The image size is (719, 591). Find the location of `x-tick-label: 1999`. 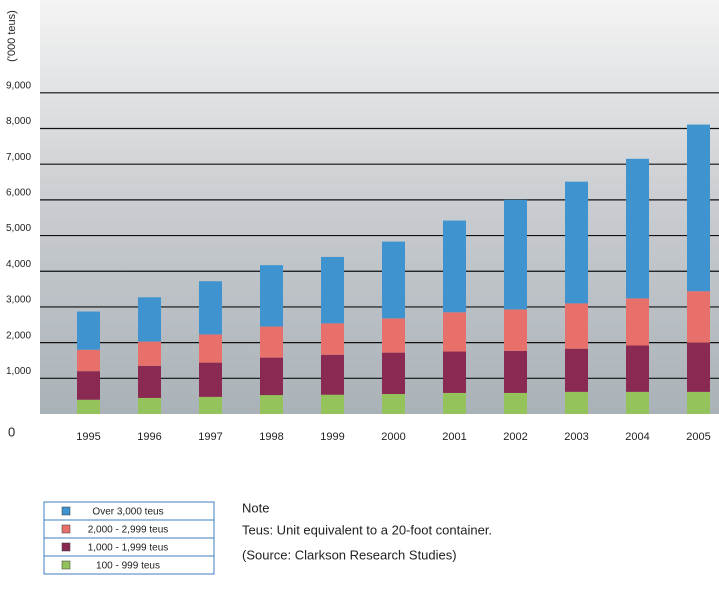

x-tick-label: 1999 is located at coordinates (332, 437).